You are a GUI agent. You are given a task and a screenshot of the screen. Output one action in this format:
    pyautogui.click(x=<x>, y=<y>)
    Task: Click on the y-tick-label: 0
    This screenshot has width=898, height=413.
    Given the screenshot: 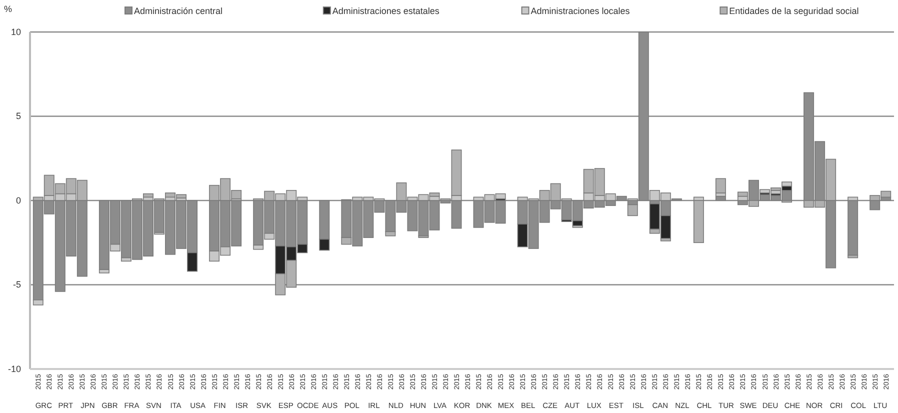 What is the action you would take?
    pyautogui.click(x=18, y=200)
    